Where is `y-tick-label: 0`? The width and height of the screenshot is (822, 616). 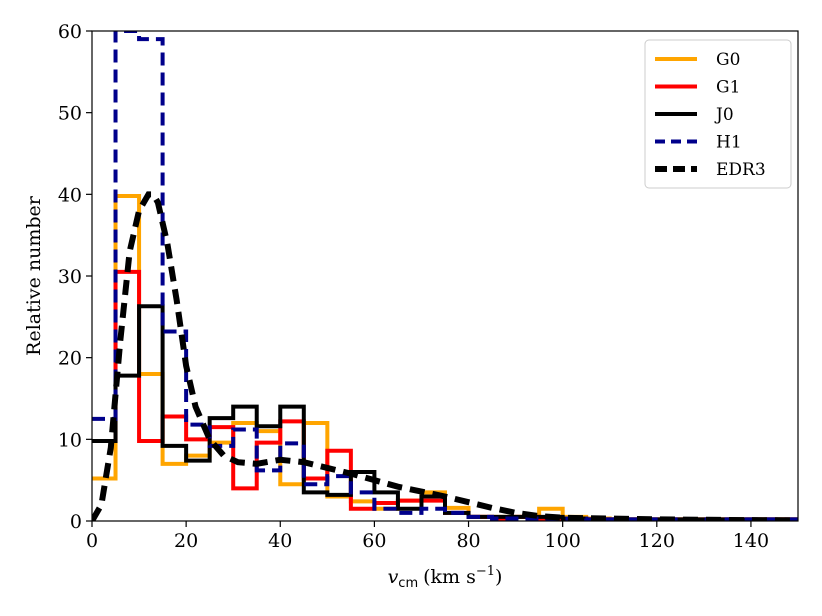 y-tick-label: 0 is located at coordinates (76, 522).